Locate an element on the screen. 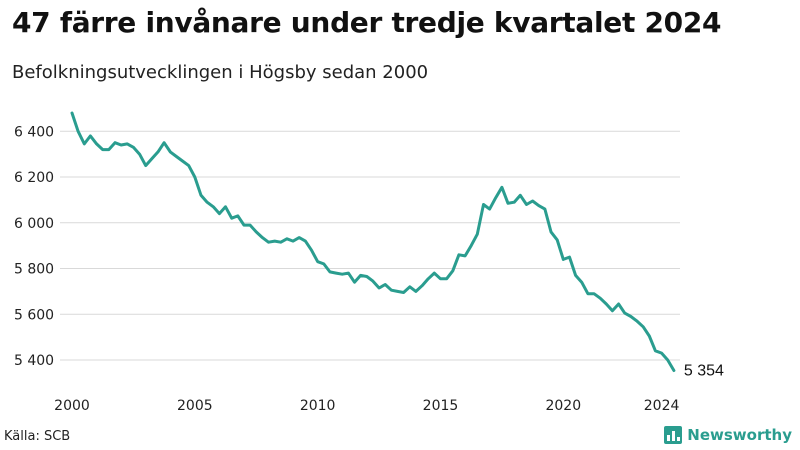  x-tick-label: 2024 is located at coordinates (662, 406).